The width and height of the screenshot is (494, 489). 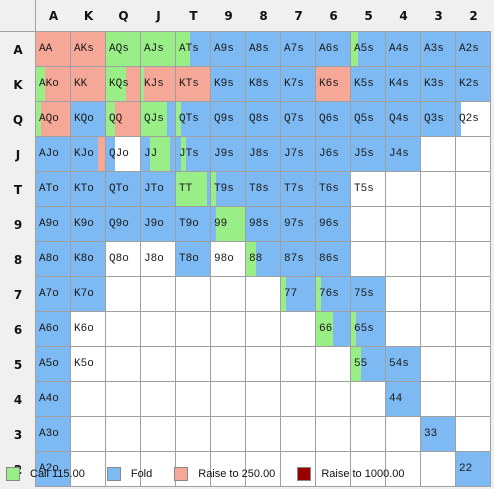 I want to click on hand-cell: AJs, so click(x=158, y=49).